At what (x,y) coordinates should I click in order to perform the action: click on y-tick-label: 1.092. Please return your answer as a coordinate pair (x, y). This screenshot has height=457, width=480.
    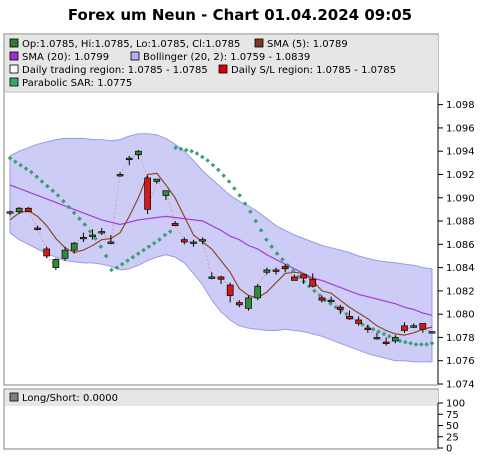
    Looking at the image, I should click on (460, 175).